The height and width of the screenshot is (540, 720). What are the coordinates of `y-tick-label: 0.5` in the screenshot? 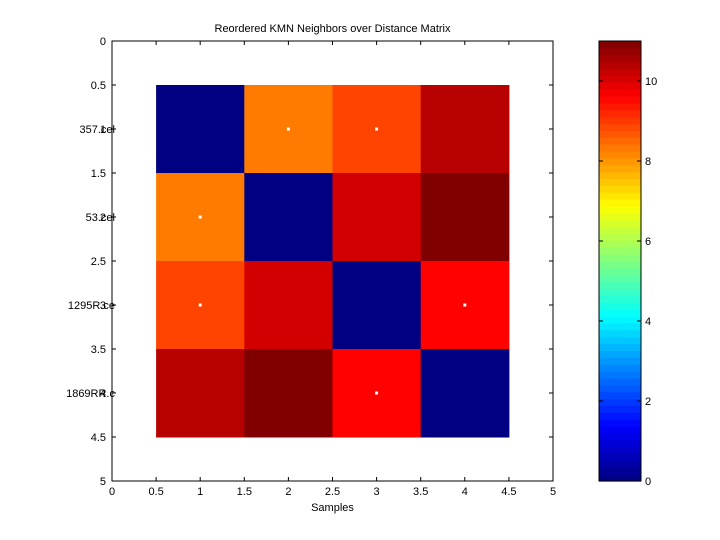 It's located at (98, 86).